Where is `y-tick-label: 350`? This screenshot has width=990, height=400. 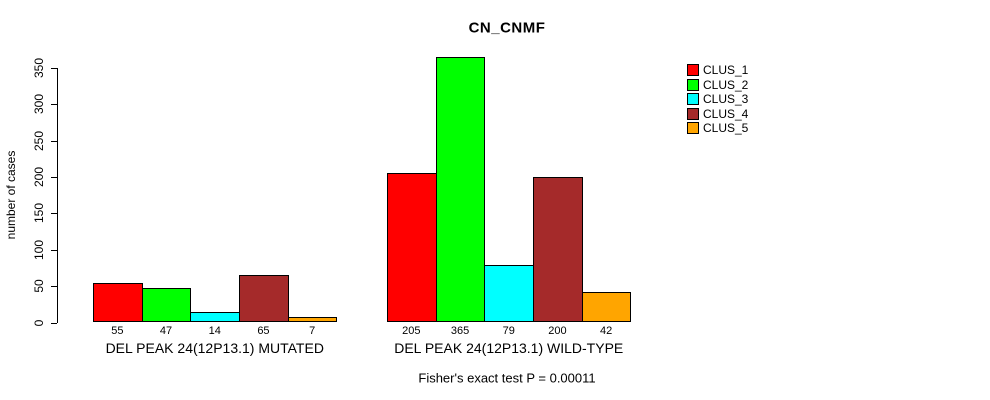
y-tick-label: 350 is located at coordinates (39, 68).